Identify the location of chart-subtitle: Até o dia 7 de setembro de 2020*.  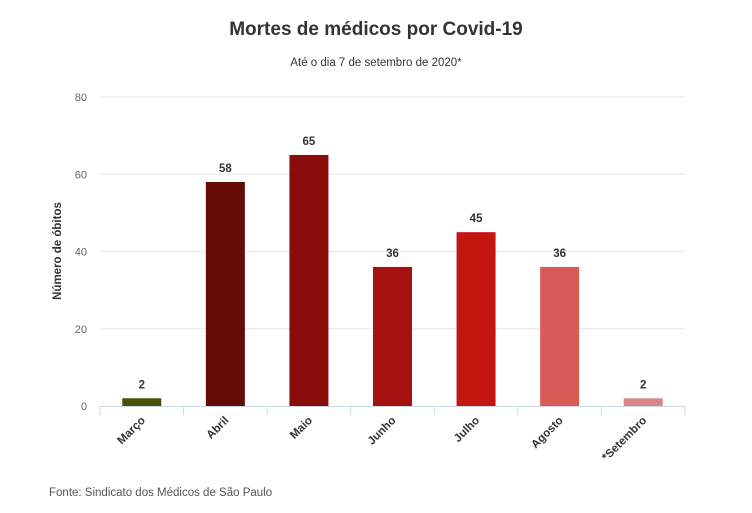
(376, 63).